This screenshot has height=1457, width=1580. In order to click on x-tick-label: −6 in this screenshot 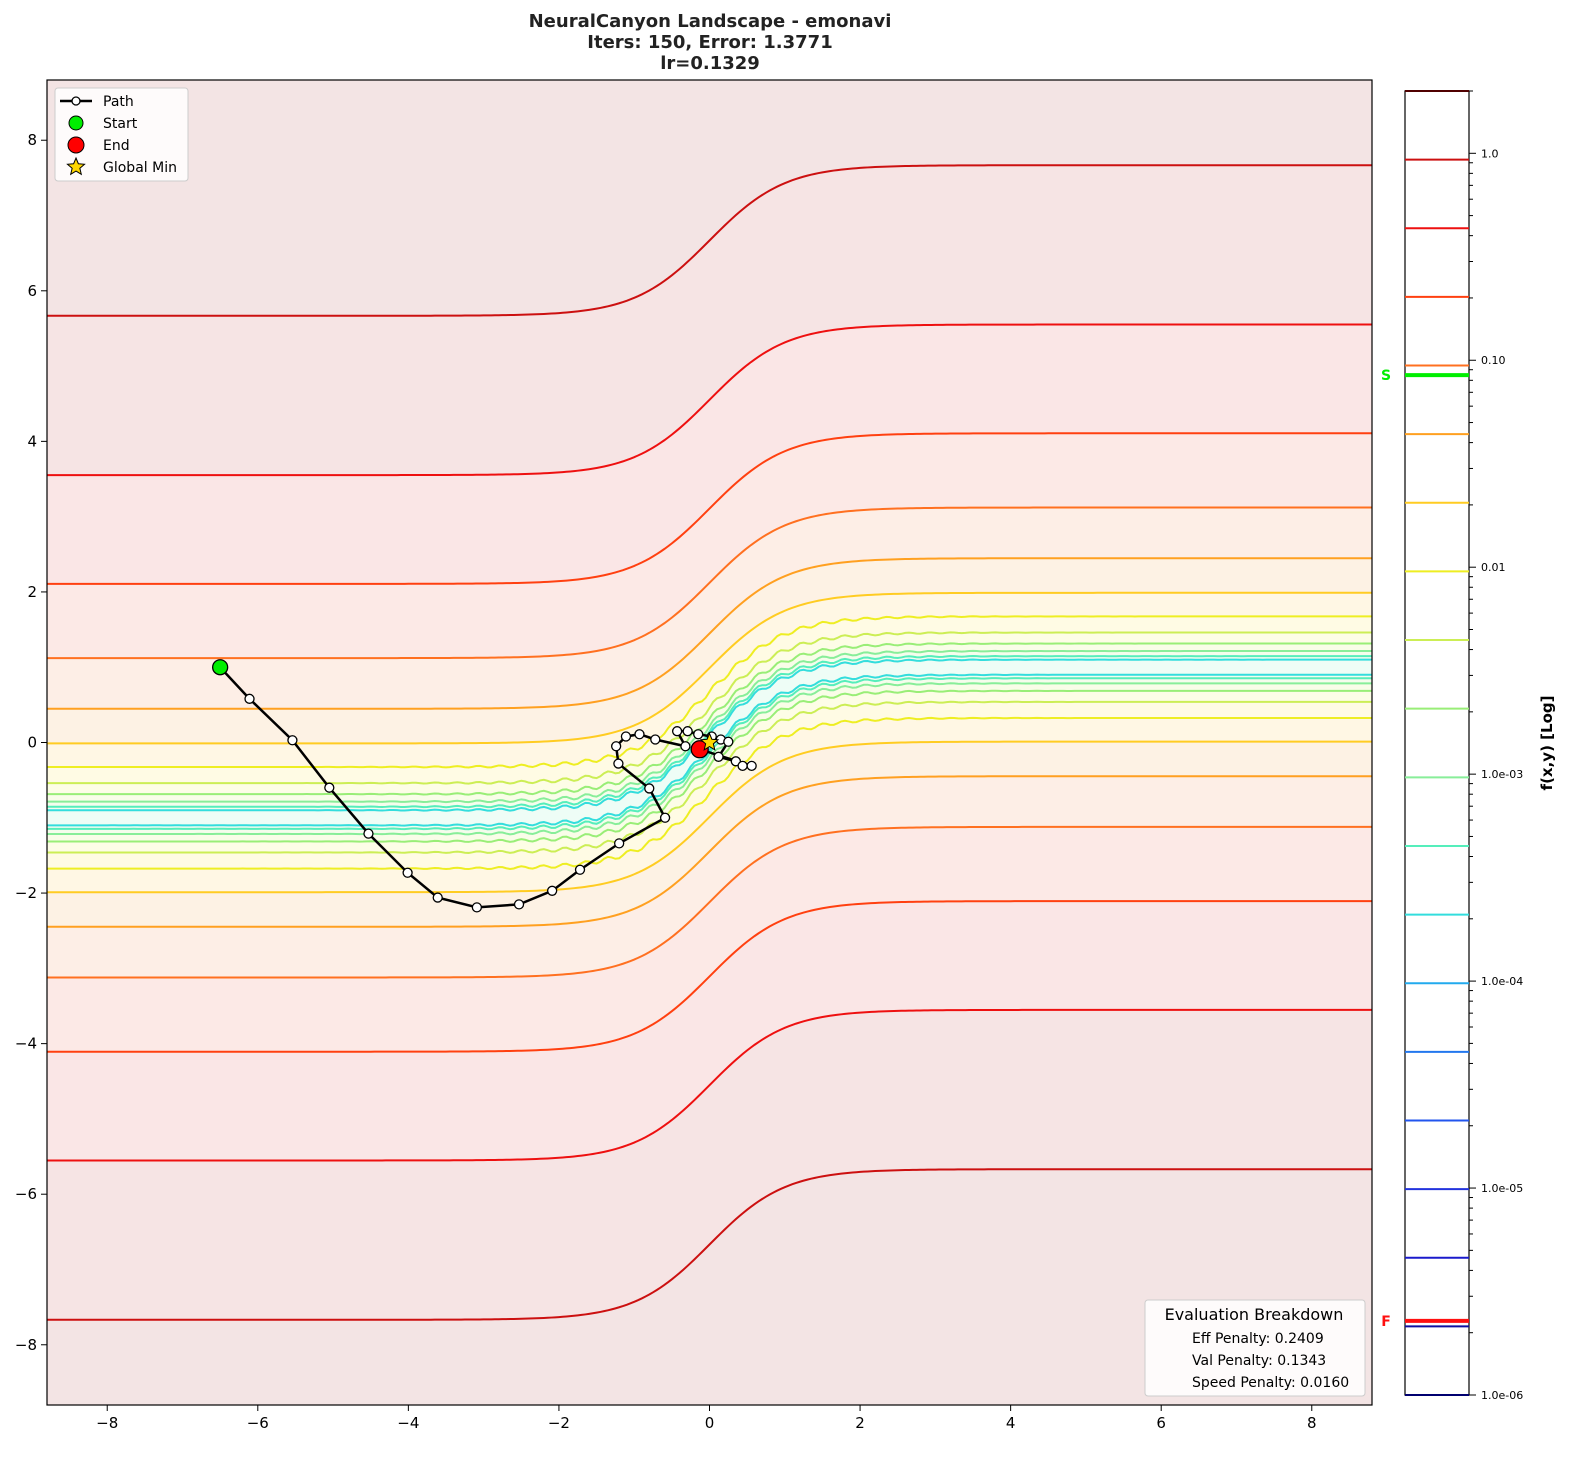, I will do `click(258, 1423)`.